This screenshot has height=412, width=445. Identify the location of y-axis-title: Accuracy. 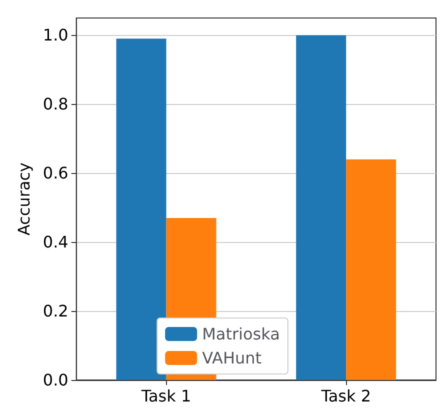
(24, 199).